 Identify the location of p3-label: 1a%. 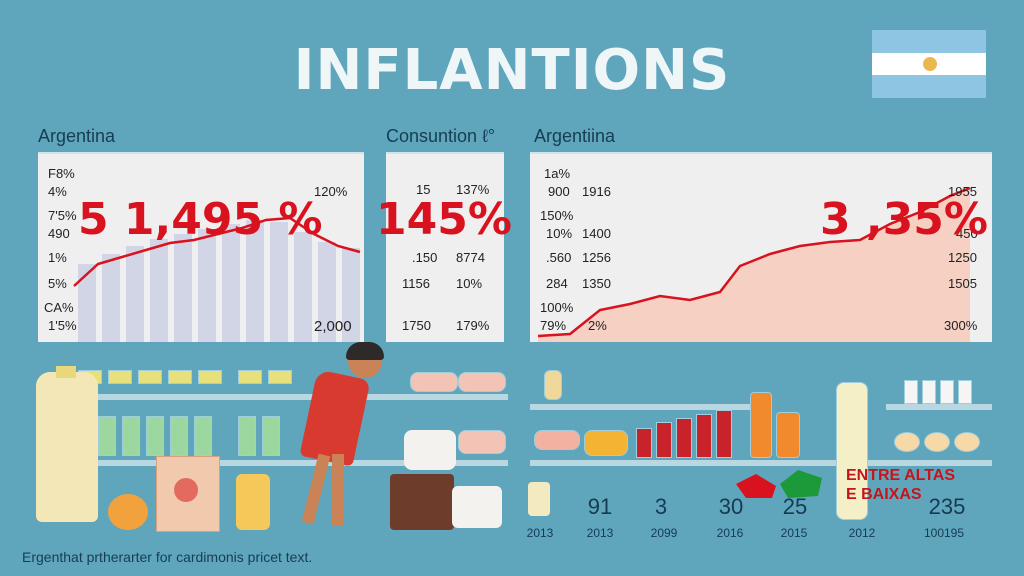
(557, 173).